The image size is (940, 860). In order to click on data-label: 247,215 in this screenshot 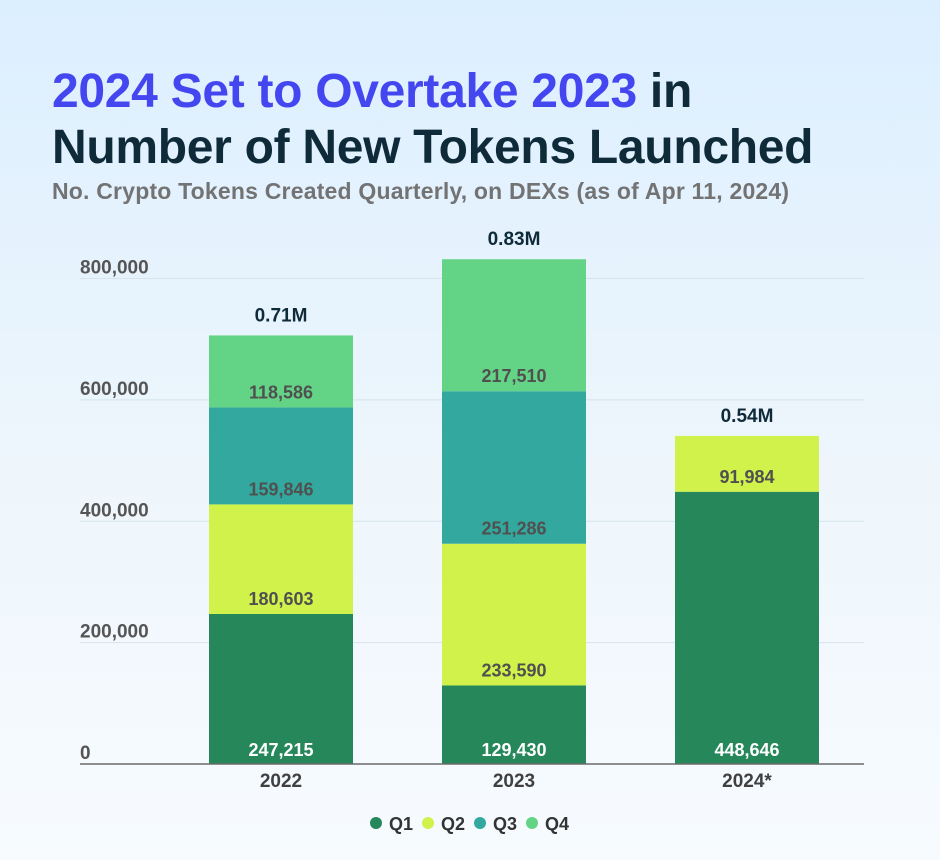, I will do `click(280, 750)`.